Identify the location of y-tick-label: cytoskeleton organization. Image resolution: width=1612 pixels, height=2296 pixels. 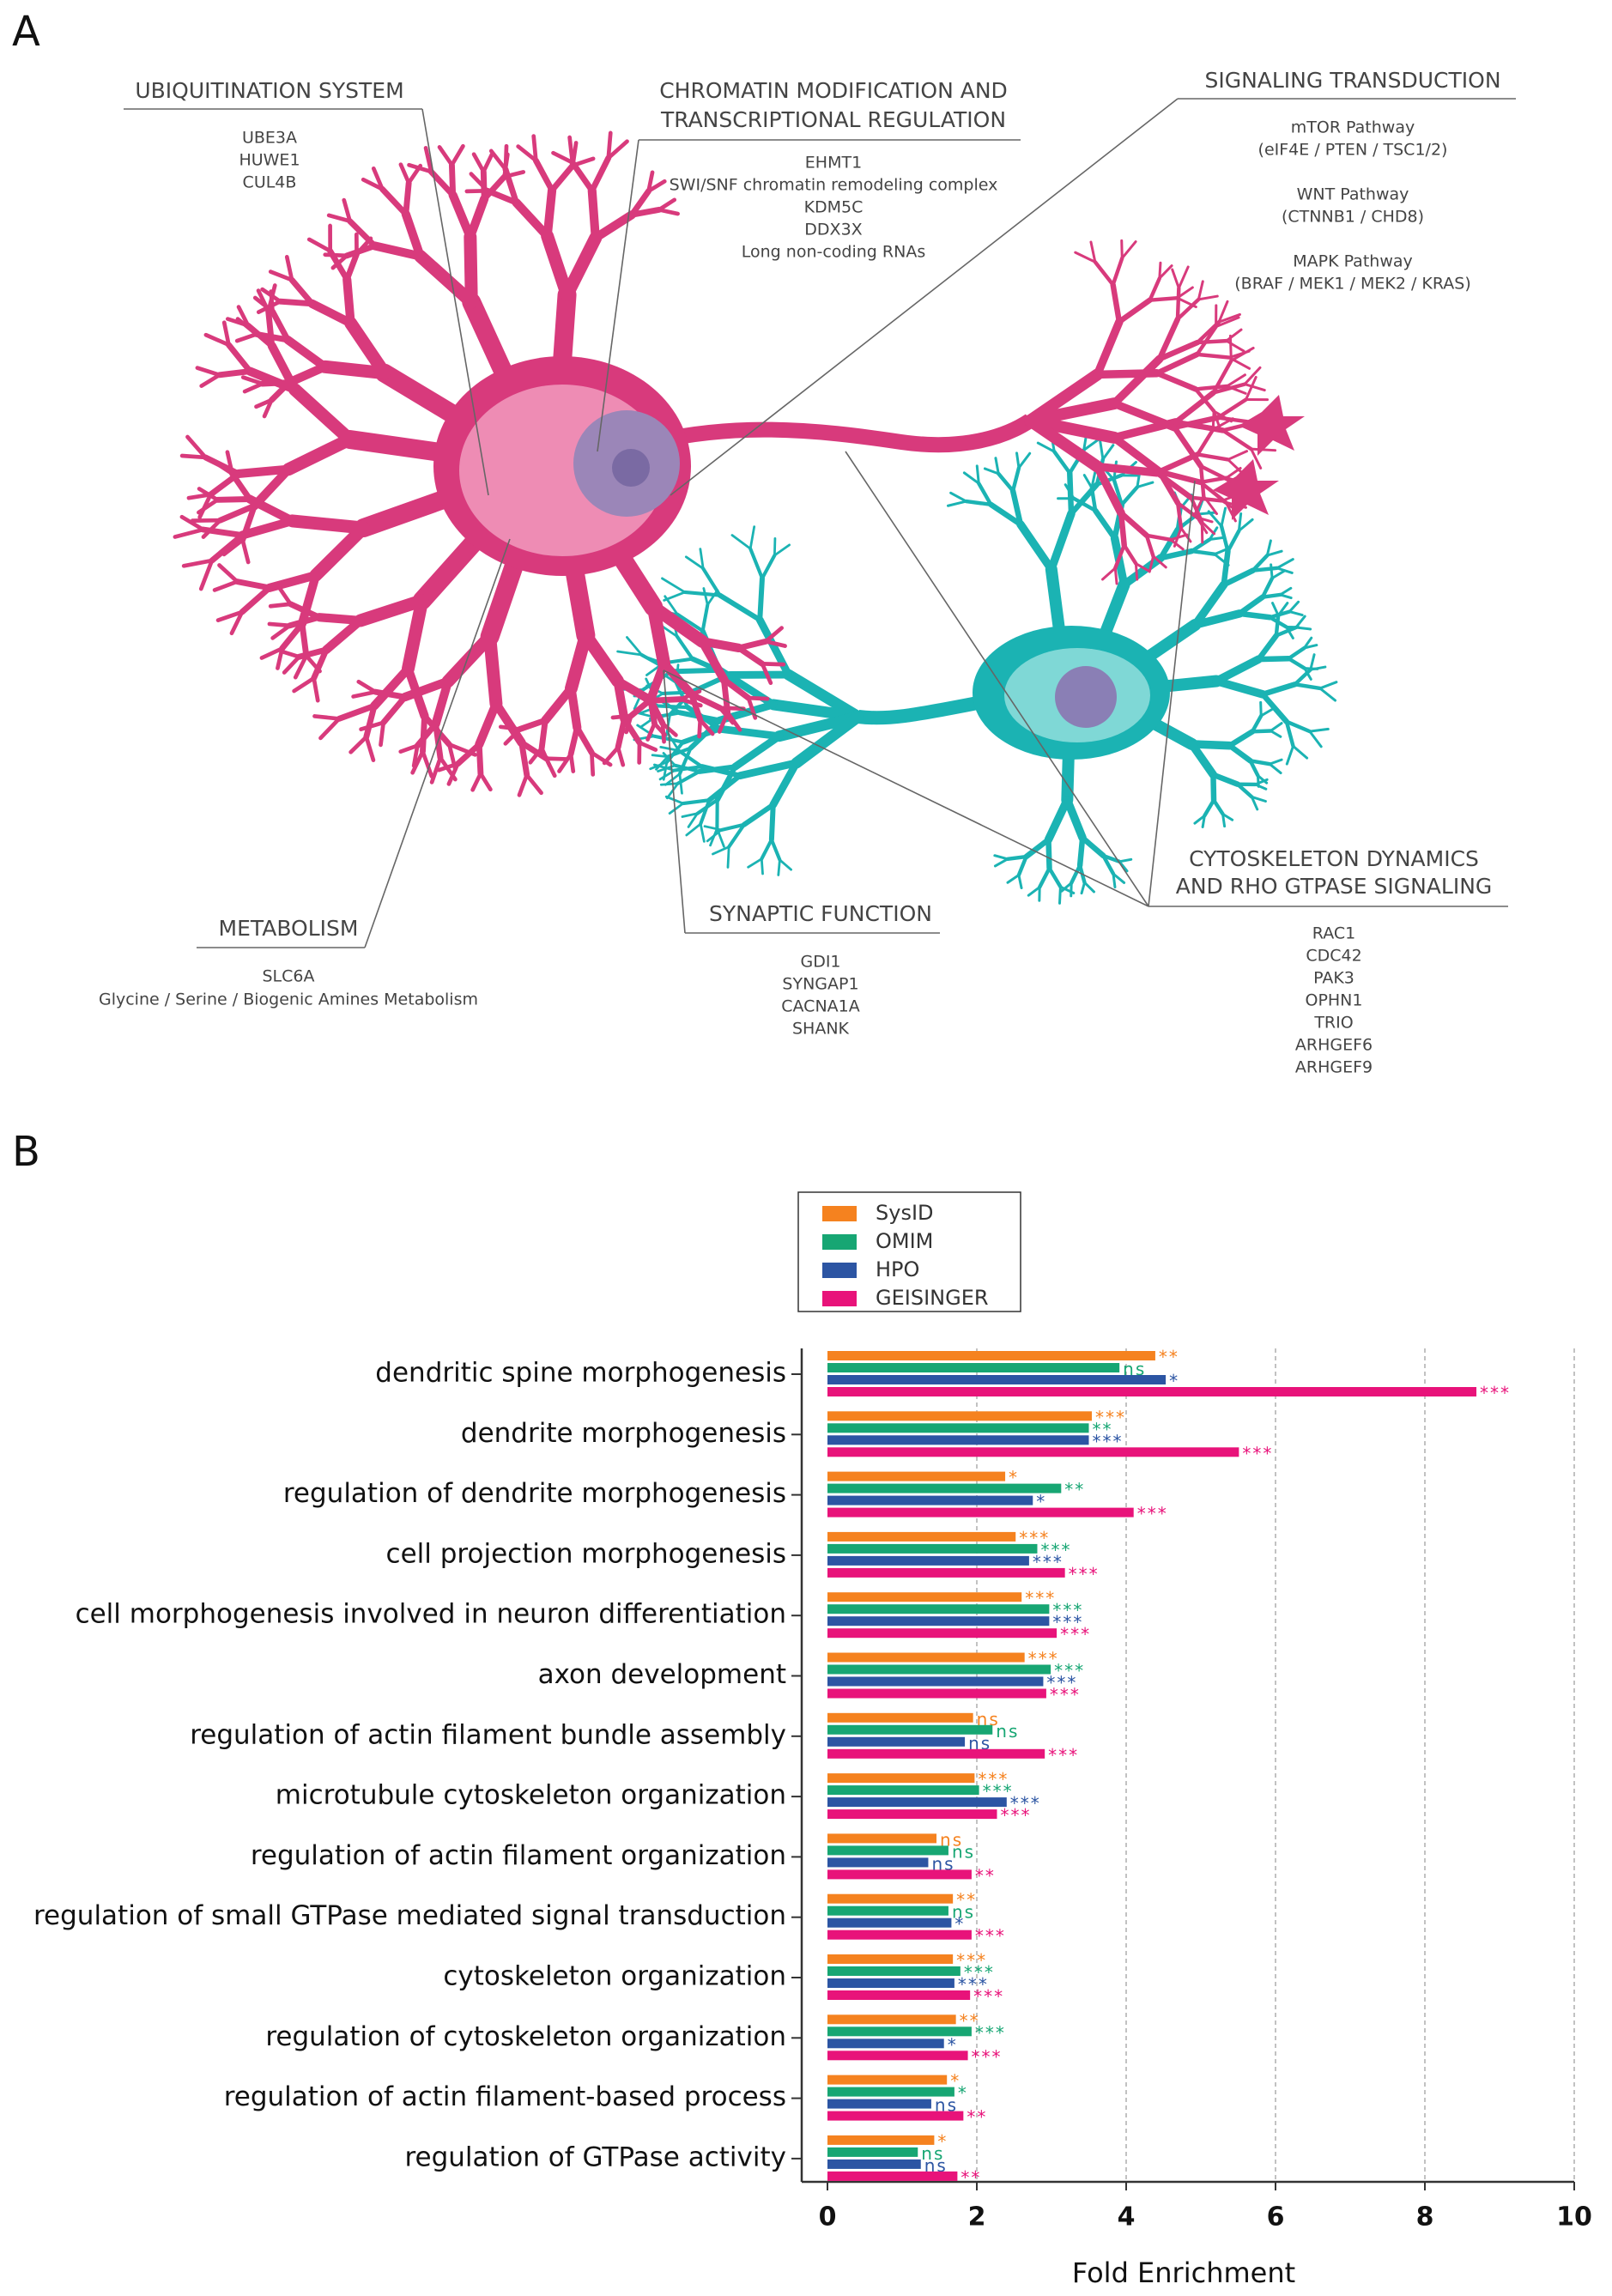
(614, 1976).